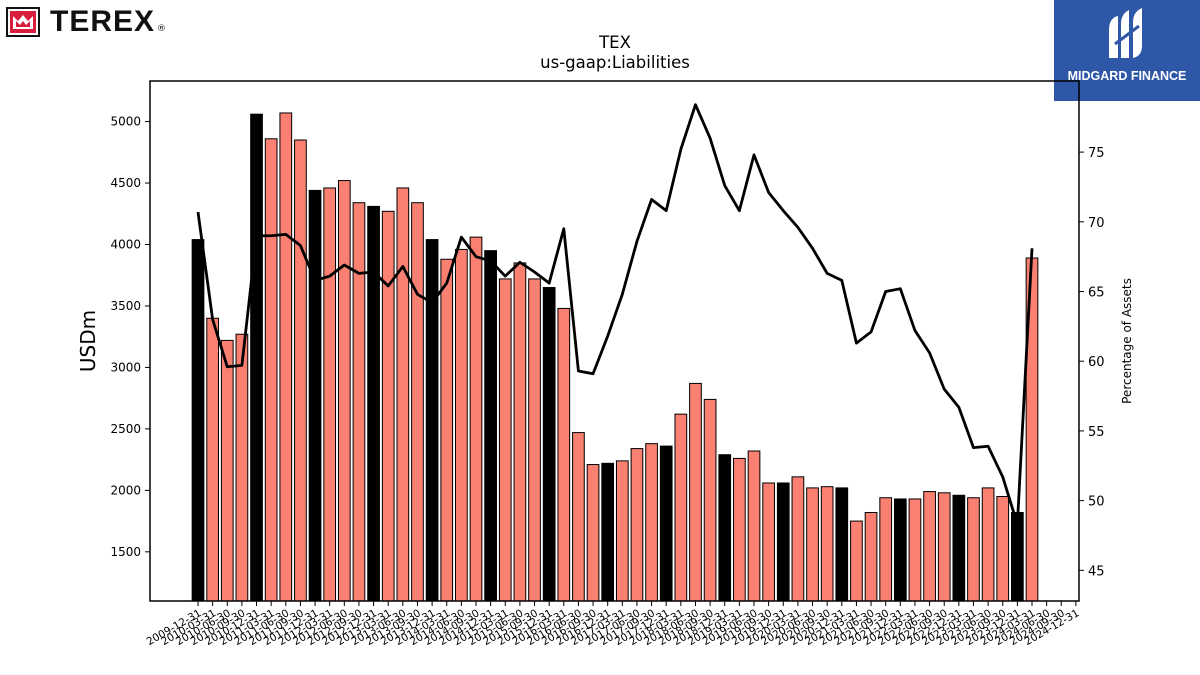 Image resolution: width=1200 pixels, height=675 pixels. What do you see at coordinates (615, 62) in the screenshot?
I see `chart-subtitle: us-gaap:Liabilities` at bounding box center [615, 62].